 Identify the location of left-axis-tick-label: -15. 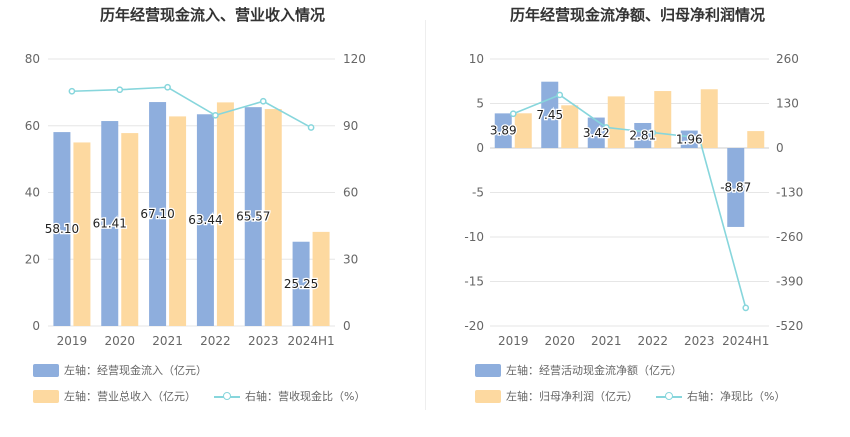
(474, 282).